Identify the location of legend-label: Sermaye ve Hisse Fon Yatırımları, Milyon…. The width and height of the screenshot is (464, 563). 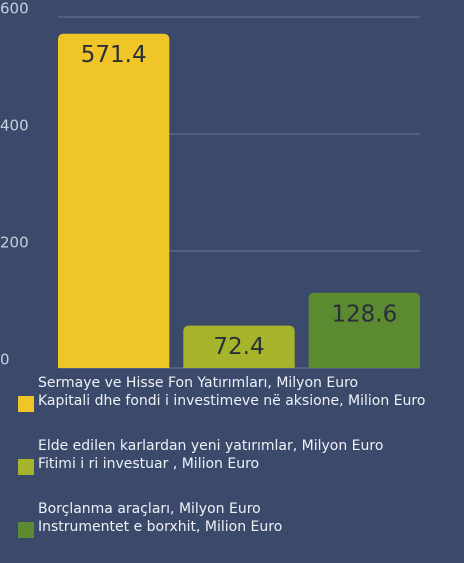
(232, 392).